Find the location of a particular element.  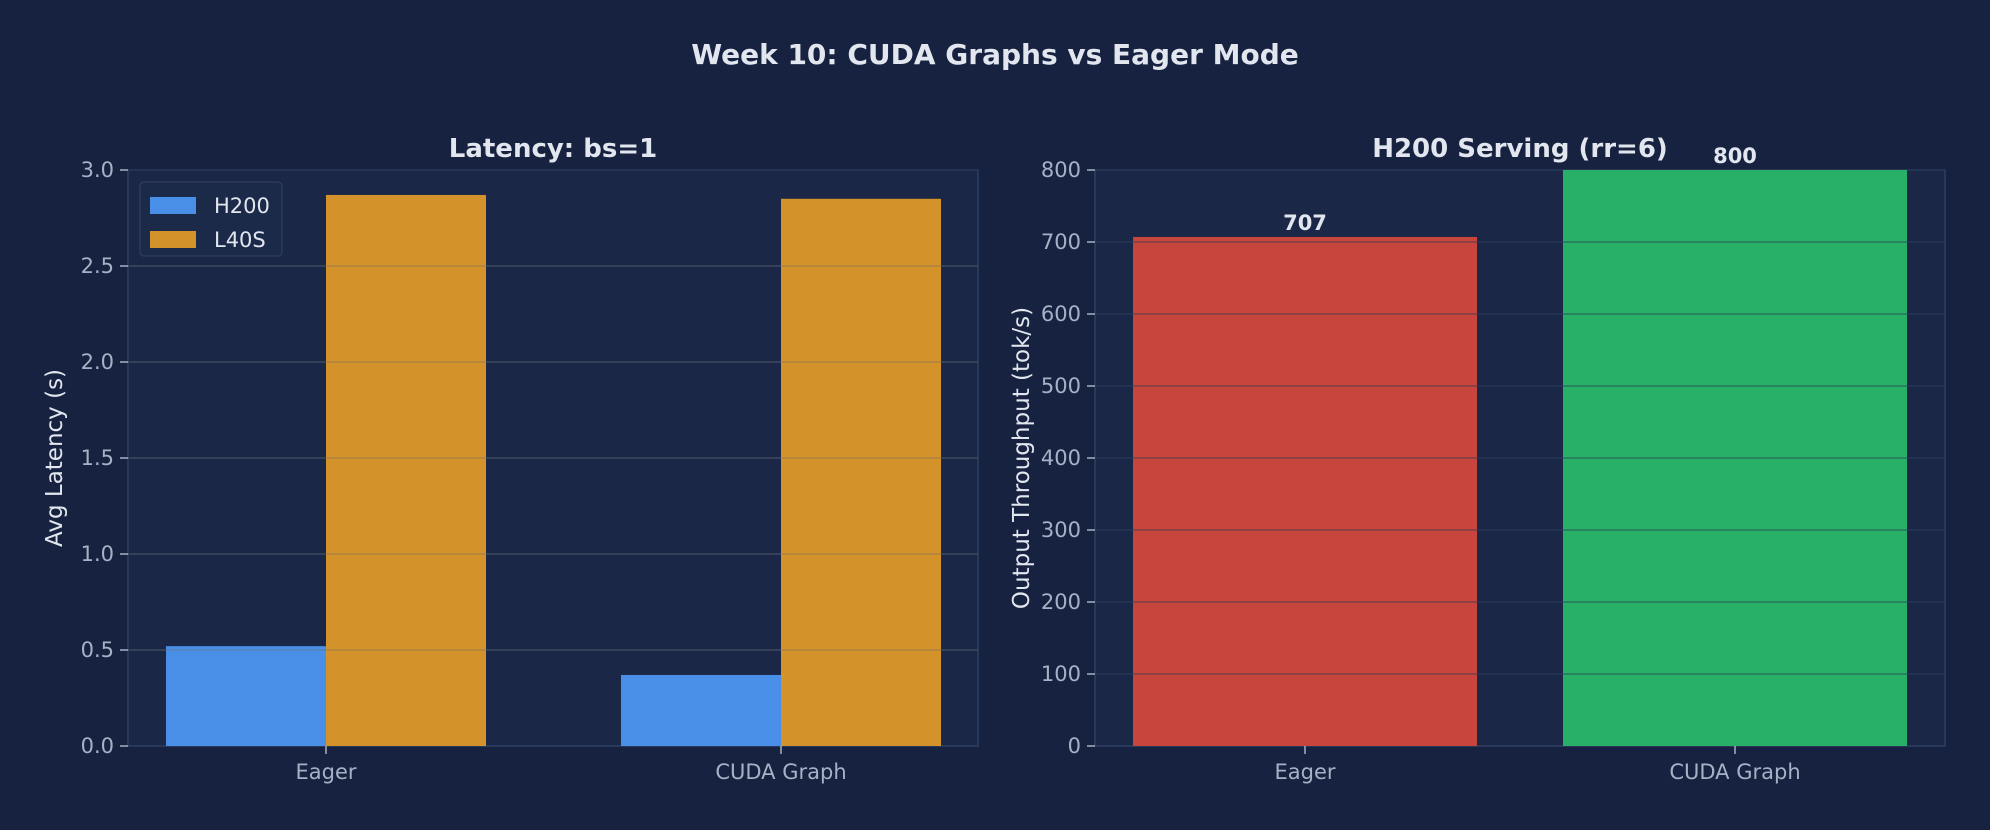

chart-1-ytick-label: 1.5 is located at coordinates (97, 458).